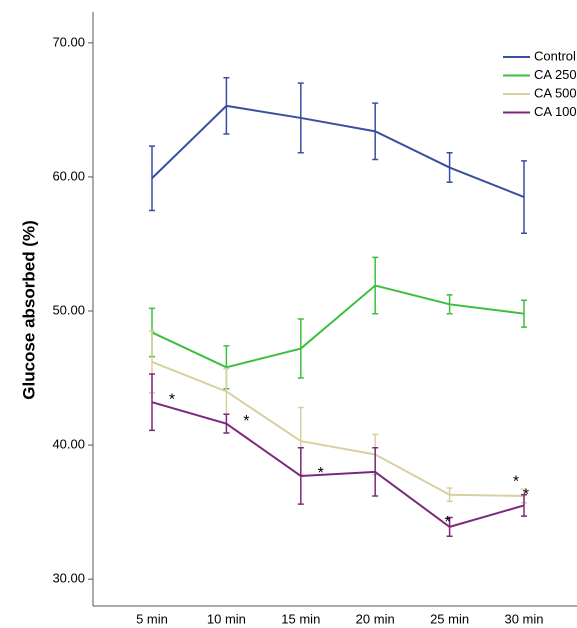 Image resolution: width=577 pixels, height=628 pixels. I want to click on x-tick-label: 30 min, so click(523, 618).